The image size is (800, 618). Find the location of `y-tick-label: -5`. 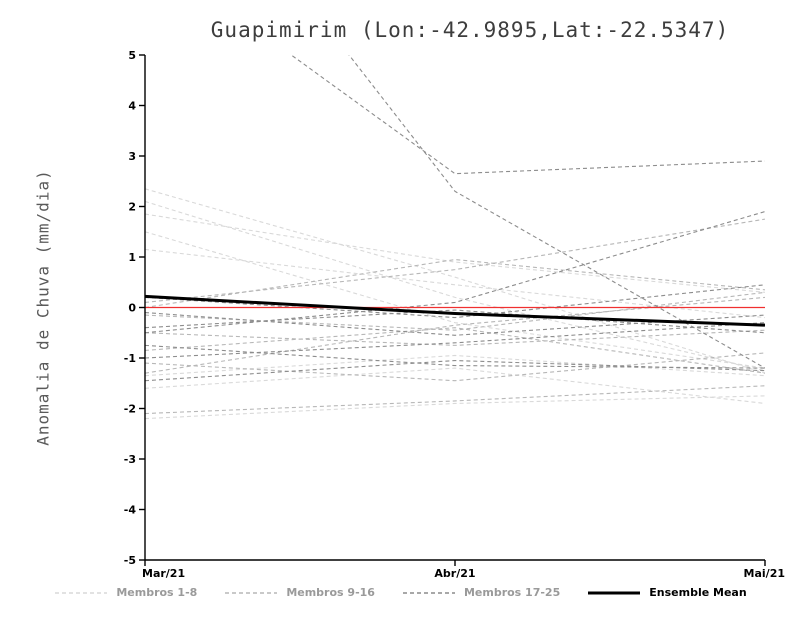

y-tick-label: -5 is located at coordinates (130, 560).